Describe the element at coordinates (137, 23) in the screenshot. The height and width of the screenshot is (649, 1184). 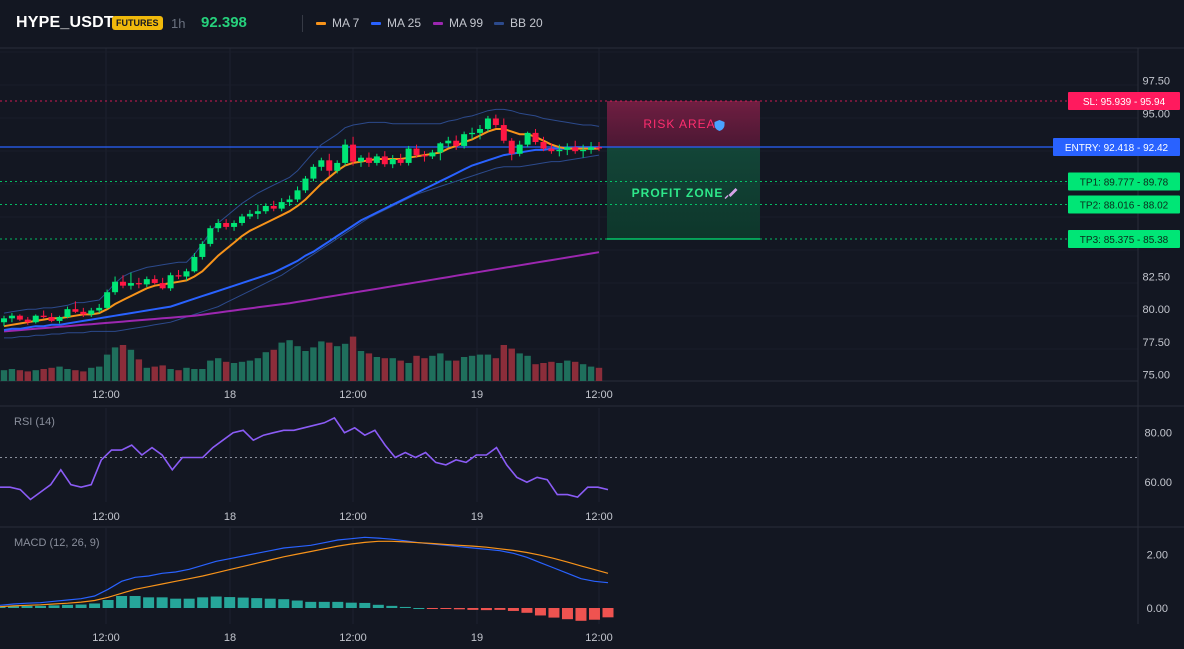
I see `futures-badge: FUTURES` at that location.